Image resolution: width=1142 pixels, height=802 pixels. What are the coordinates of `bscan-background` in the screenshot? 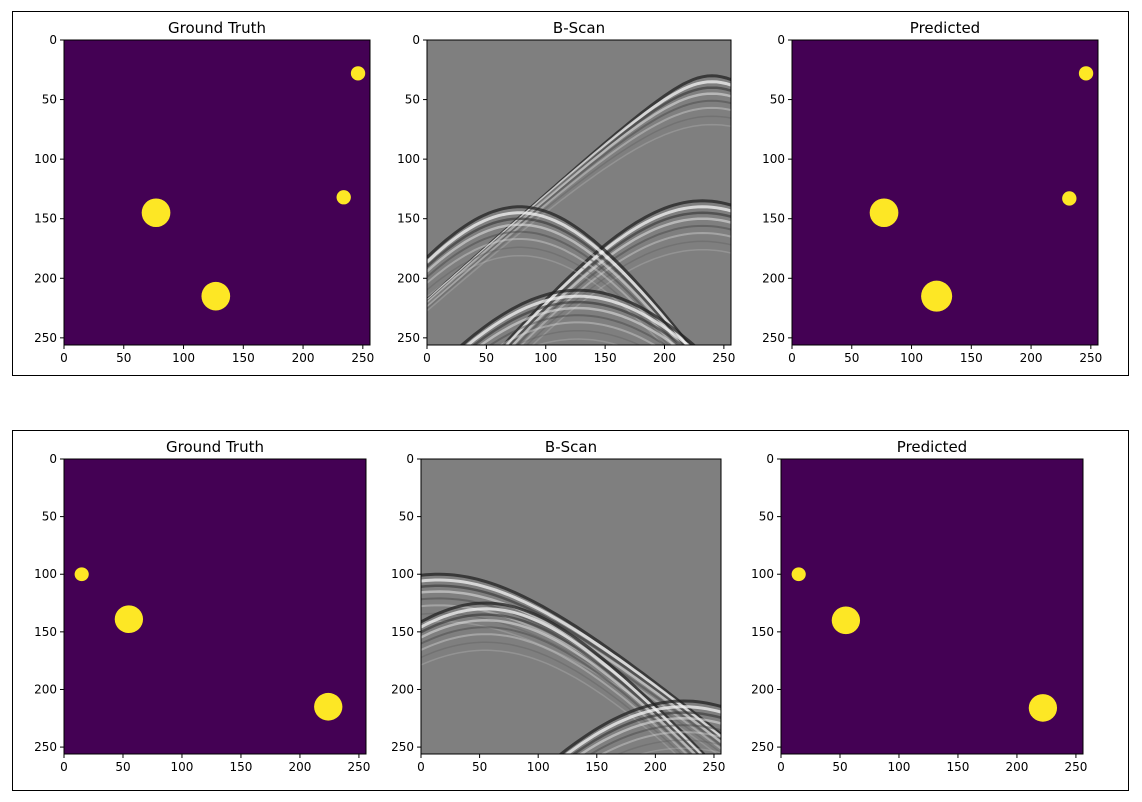 It's located at (579, 192).